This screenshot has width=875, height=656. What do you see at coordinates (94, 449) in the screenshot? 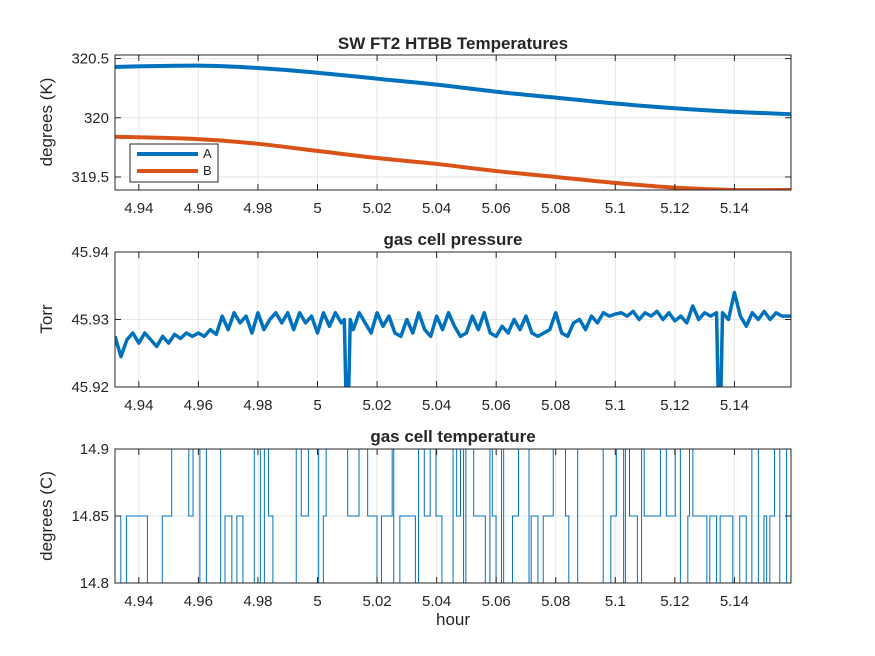
I see `y-tick-label: 14.9` at bounding box center [94, 449].